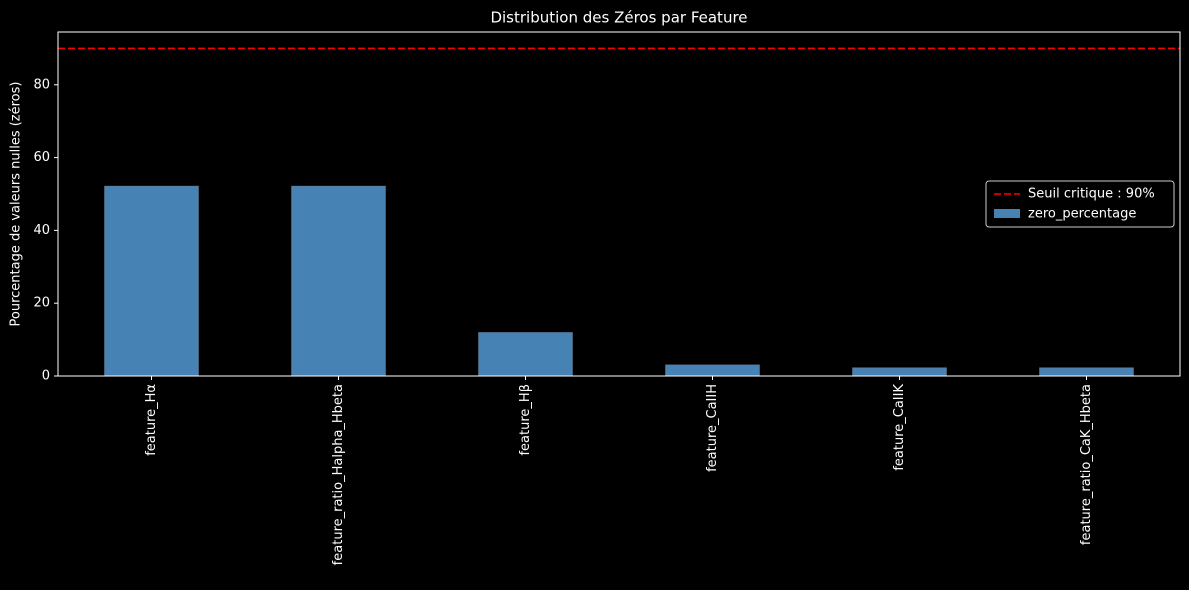  Describe the element at coordinates (712, 428) in the screenshot. I see `x-tick-label: feature_CaIIH` at that location.